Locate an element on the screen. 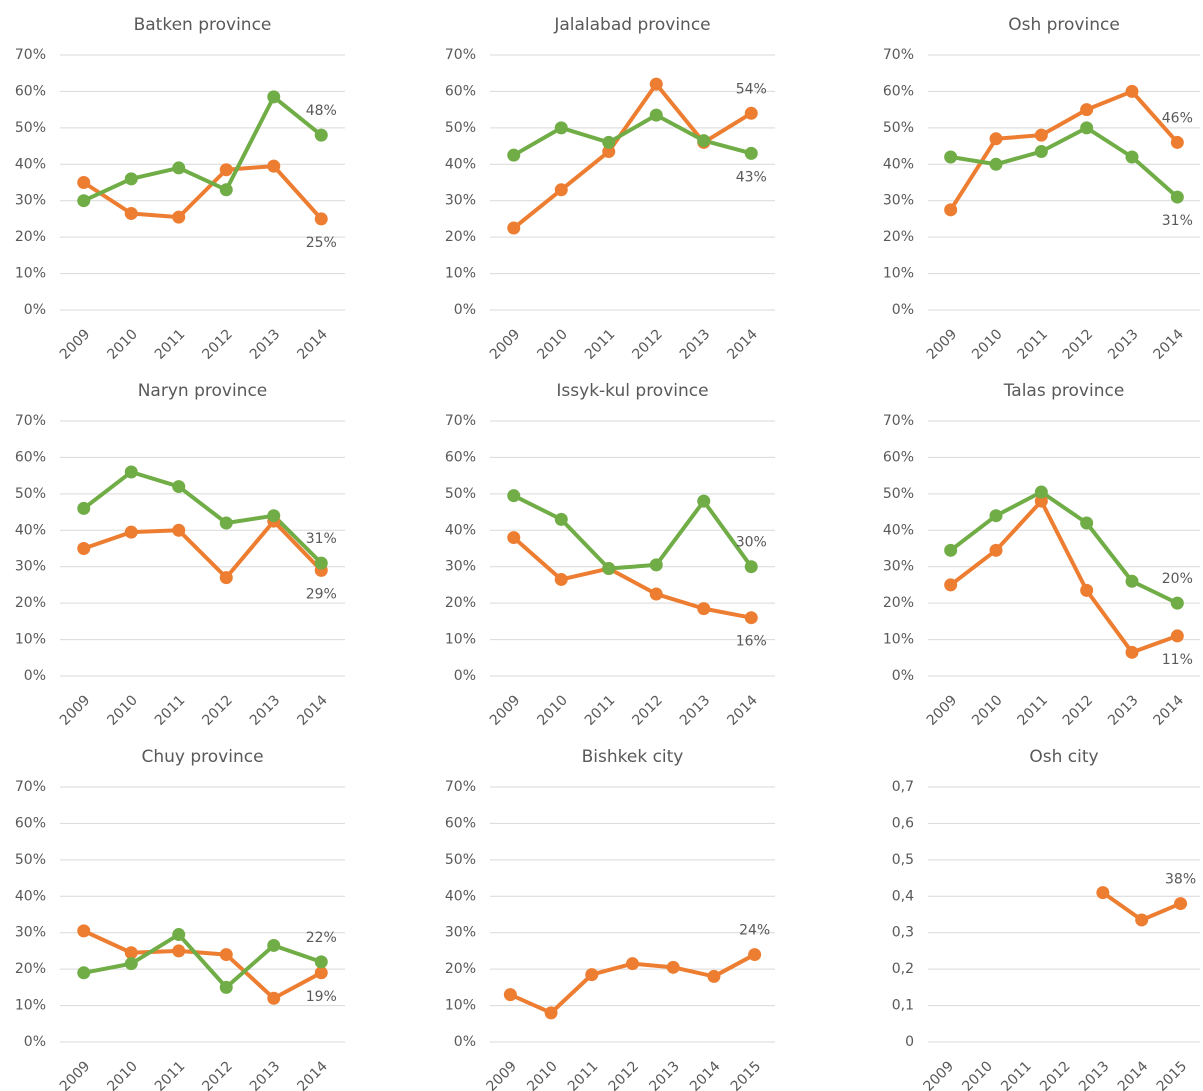  chart-title: Talas province is located at coordinates (1064, 391).